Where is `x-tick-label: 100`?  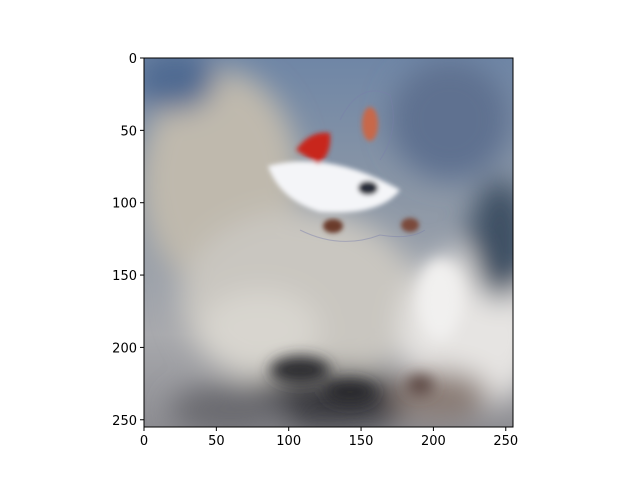 x-tick-label: 100 is located at coordinates (288, 441).